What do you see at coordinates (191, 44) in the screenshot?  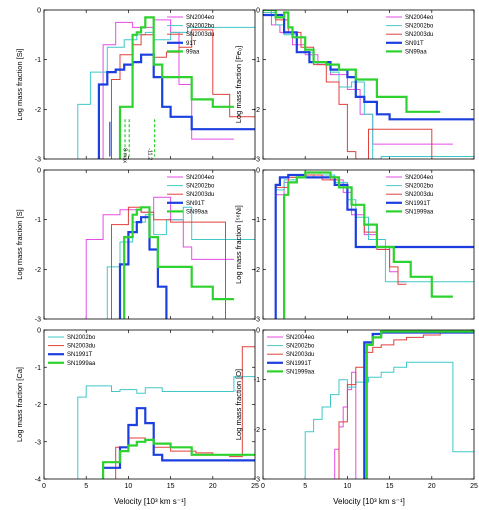 I see `legend-entry: 91T` at bounding box center [191, 44].